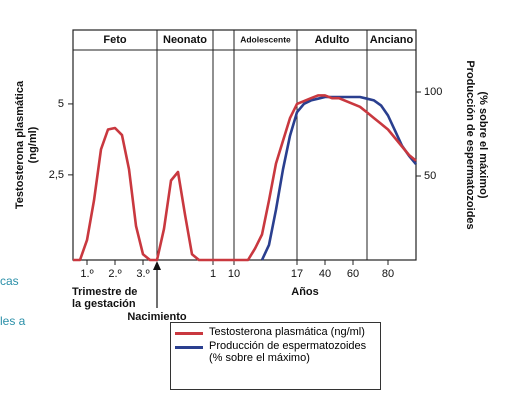 The image size is (508, 411). What do you see at coordinates (483, 145) in the screenshot?
I see `y2-axis-label: (% sobre el máximo)` at bounding box center [483, 145].